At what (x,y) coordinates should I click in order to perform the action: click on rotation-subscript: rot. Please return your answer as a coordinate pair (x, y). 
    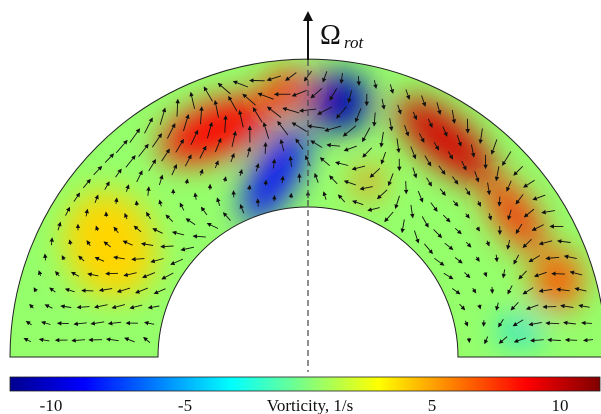
    Looking at the image, I should click on (354, 42).